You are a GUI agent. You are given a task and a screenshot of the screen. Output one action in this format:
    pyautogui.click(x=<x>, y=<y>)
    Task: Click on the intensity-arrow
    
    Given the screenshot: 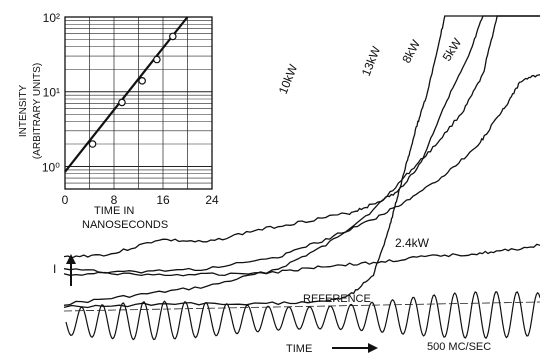 What is the action you would take?
    pyautogui.click(x=71, y=270)
    